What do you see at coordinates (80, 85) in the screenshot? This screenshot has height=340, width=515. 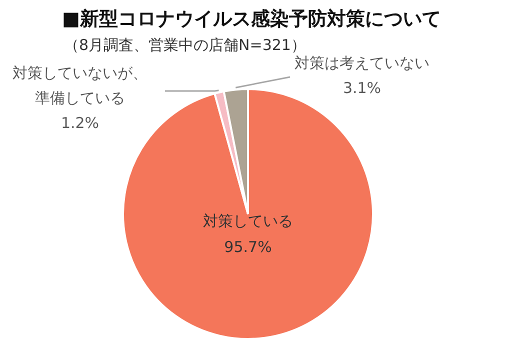 I see `slice-label: 対策していないが、準備している` at bounding box center [80, 85].